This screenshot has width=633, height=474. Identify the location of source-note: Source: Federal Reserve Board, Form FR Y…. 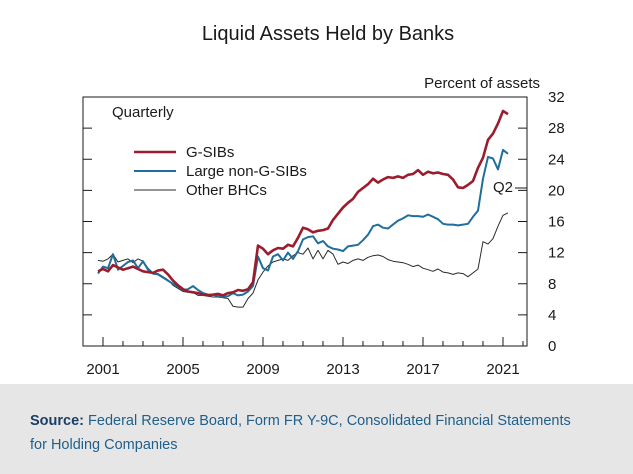
(310, 433).